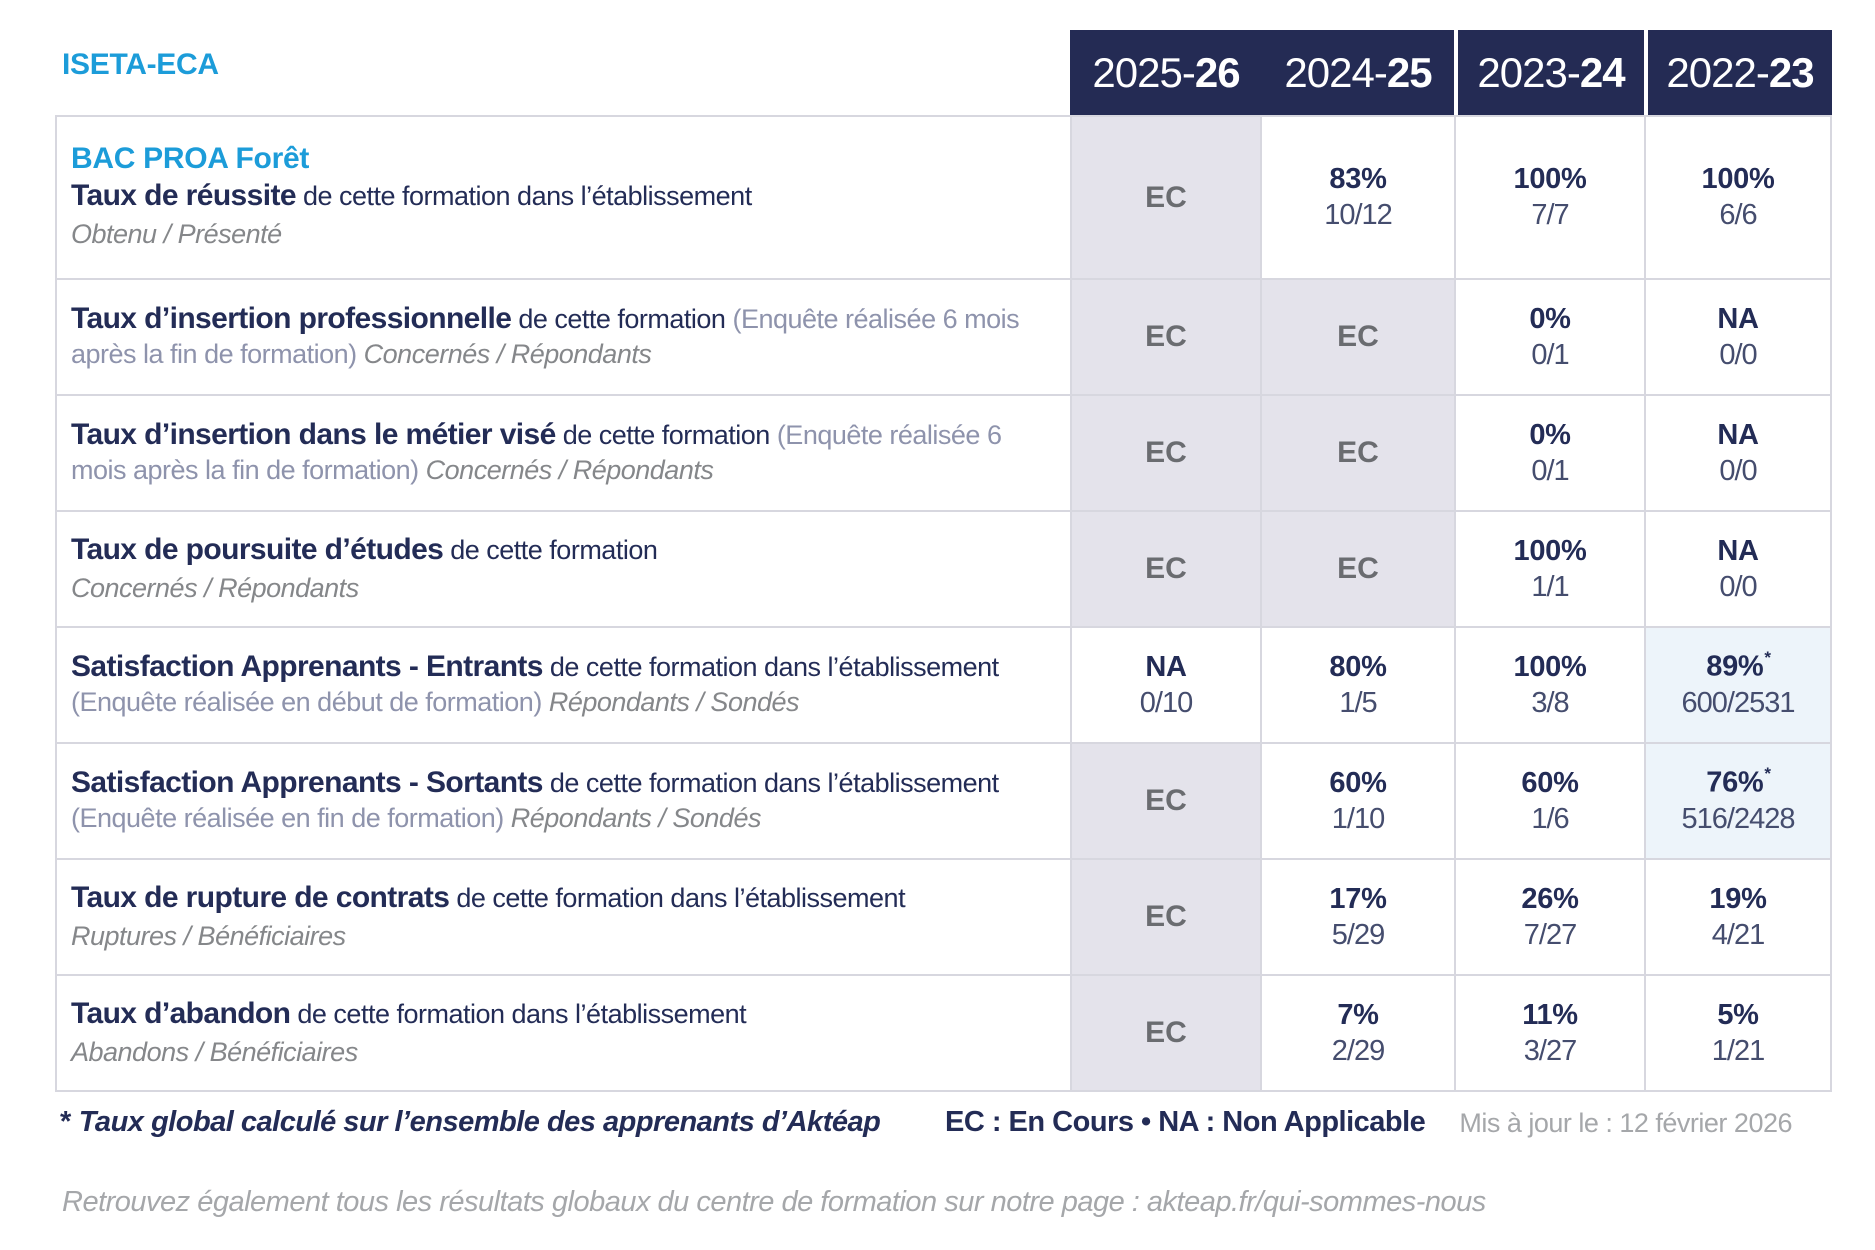 Image resolution: width=1875 pixels, height=1250 pixels. What do you see at coordinates (1738, 818) in the screenshot?
I see `value-fraction: 516/2428` at bounding box center [1738, 818].